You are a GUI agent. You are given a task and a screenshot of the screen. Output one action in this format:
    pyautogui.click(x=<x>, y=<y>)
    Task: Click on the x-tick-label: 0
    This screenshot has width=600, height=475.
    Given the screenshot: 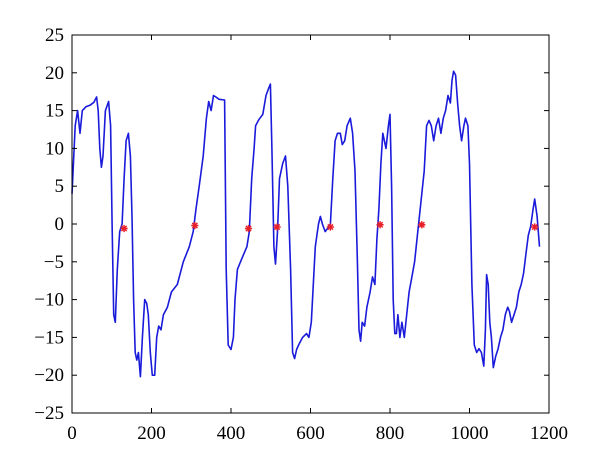 What is the action you would take?
    pyautogui.click(x=72, y=433)
    